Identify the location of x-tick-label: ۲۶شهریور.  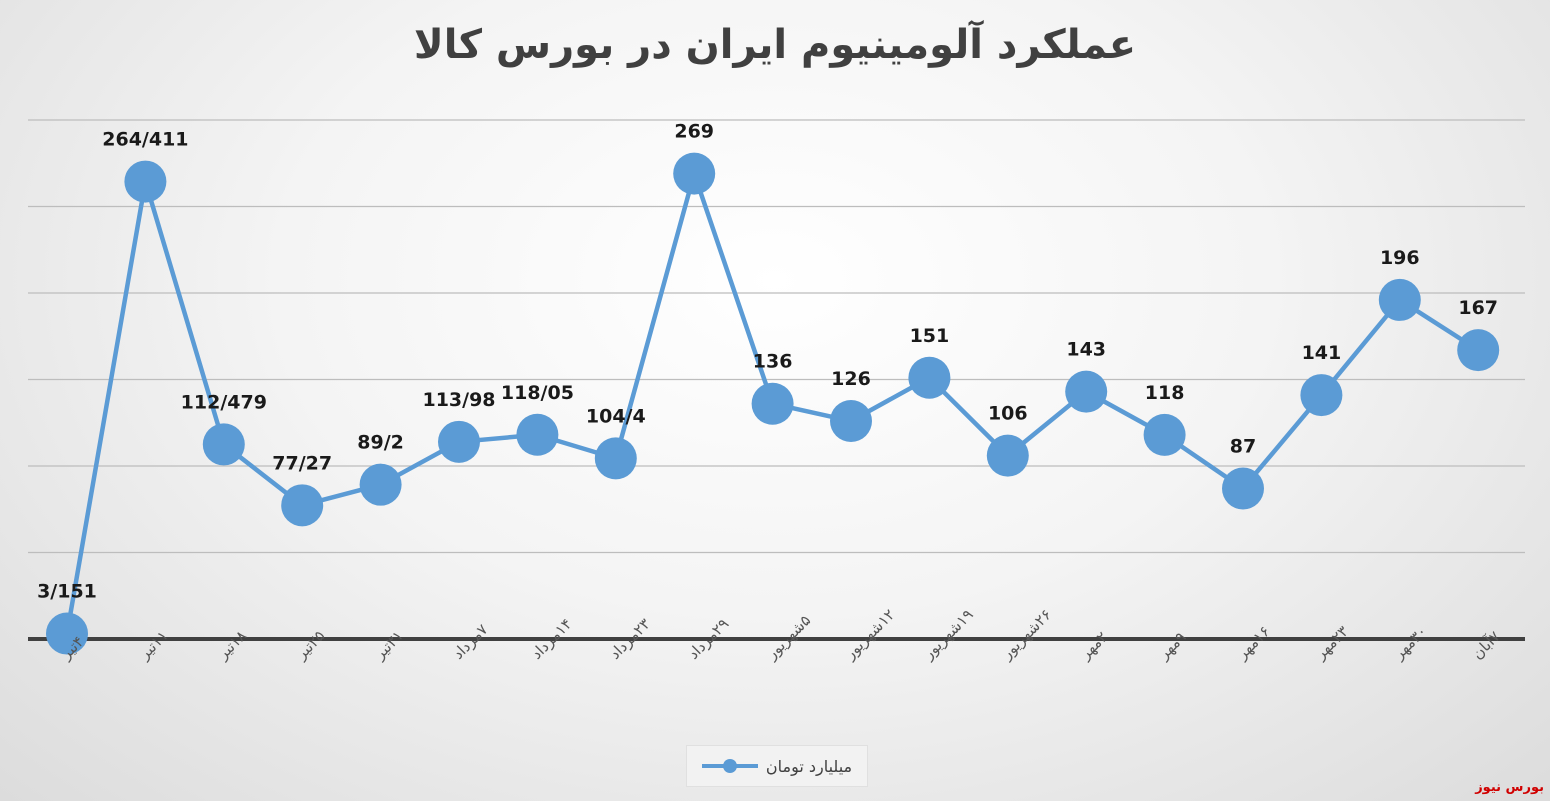
(1026, 635).